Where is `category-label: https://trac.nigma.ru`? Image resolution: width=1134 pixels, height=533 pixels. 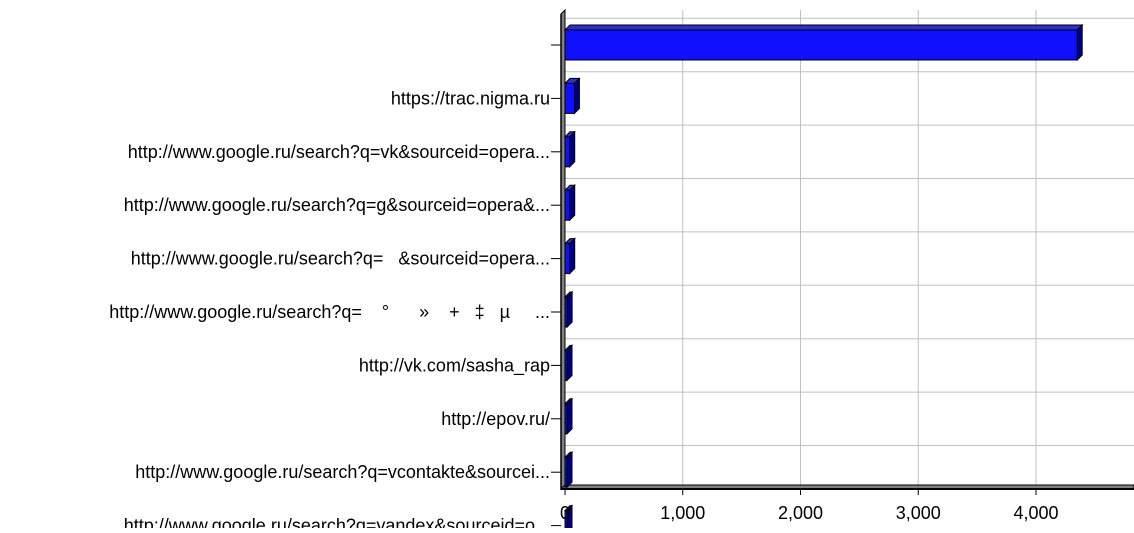
category-label: https://trac.nigma.ru is located at coordinates (470, 98).